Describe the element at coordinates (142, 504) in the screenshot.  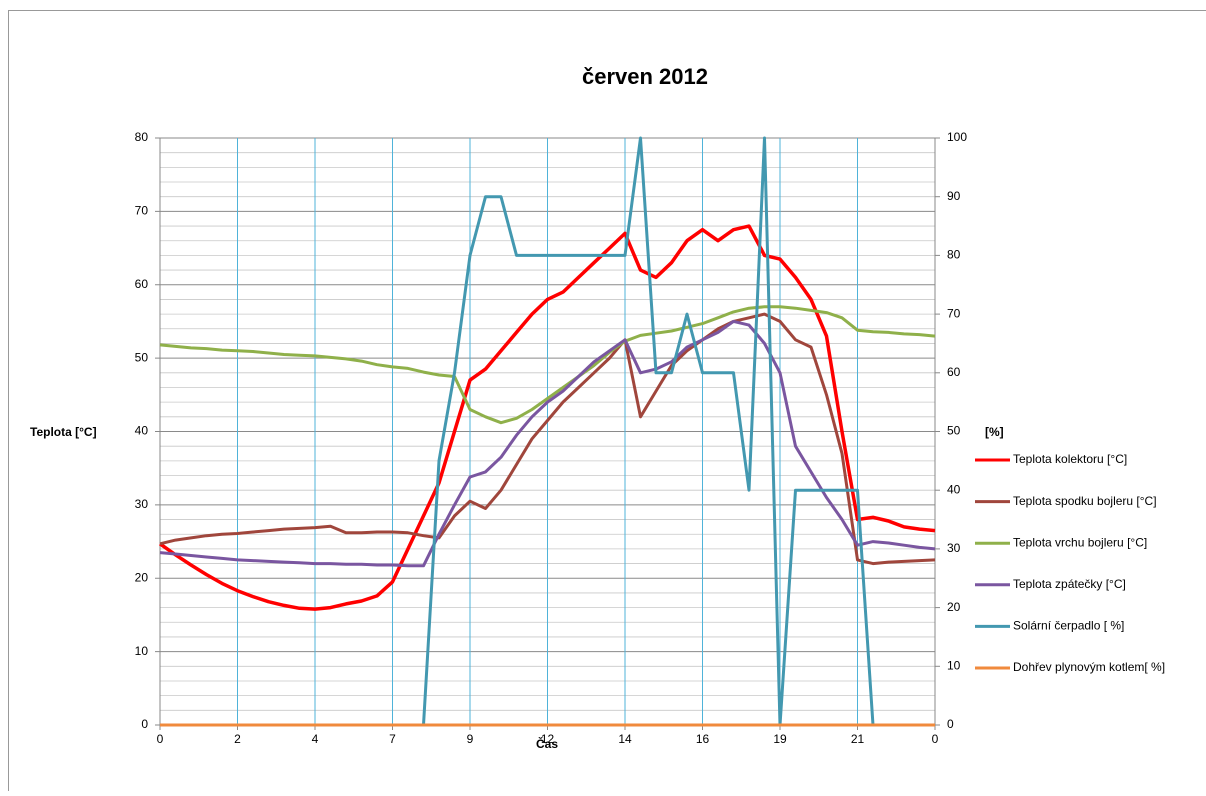
I see `y-tick-label: 30` at that location.